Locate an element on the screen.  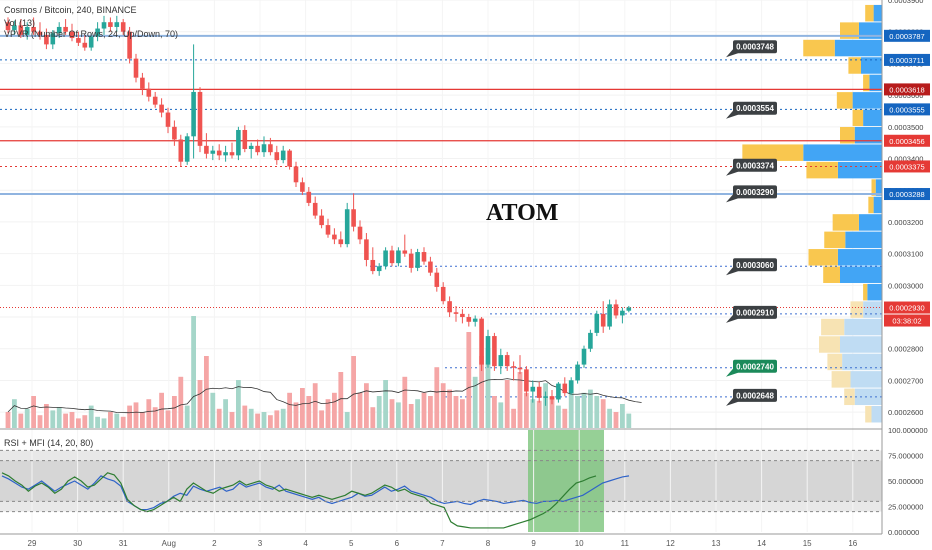
x-tick-label: 15 is located at coordinates (807, 543).